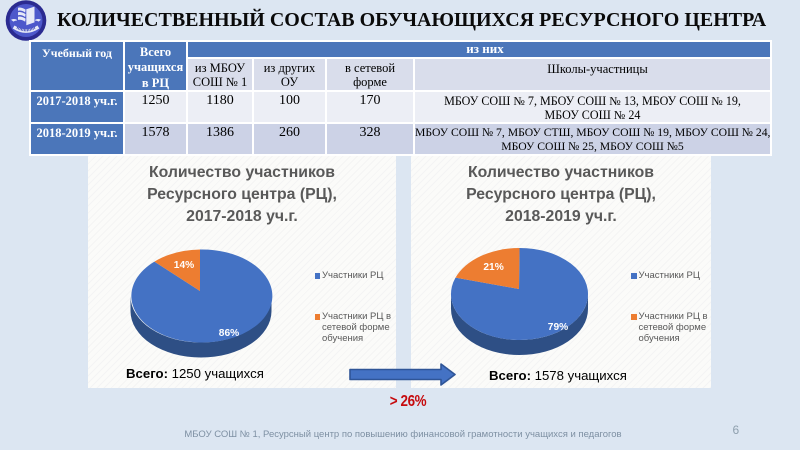 The width and height of the screenshot is (800, 450). Describe the element at coordinates (184, 265) in the screenshot. I see `svg-text: 14%` at that location.